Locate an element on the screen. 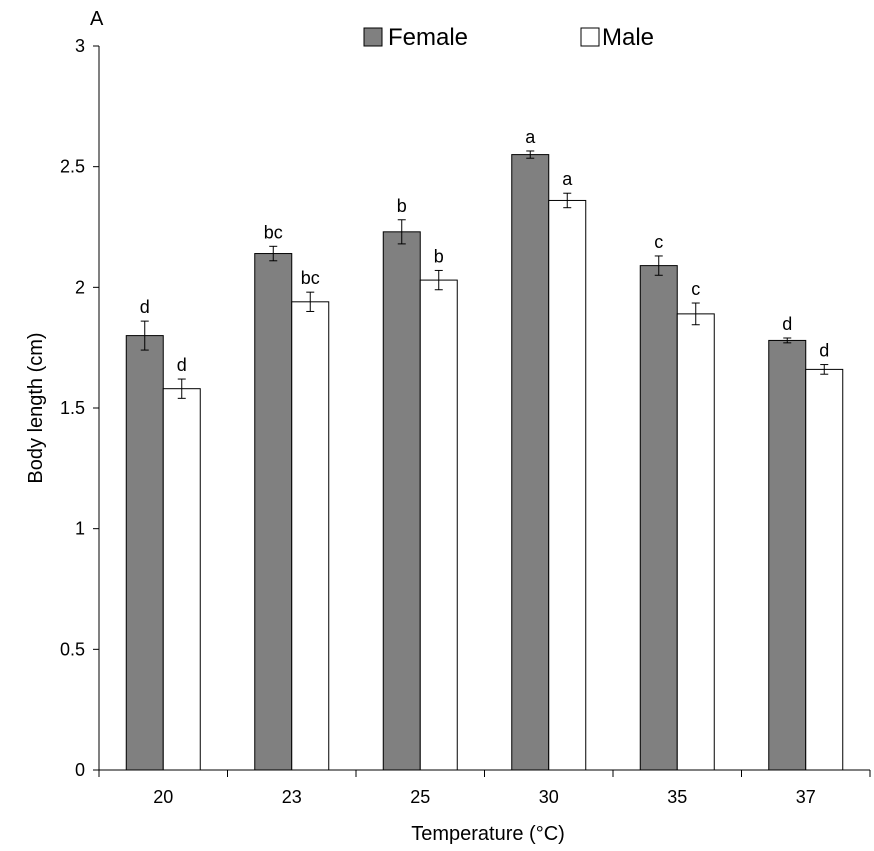 Image resolution: width=874 pixels, height=851 pixels. legend: Female Male is located at coordinates (508, 37).